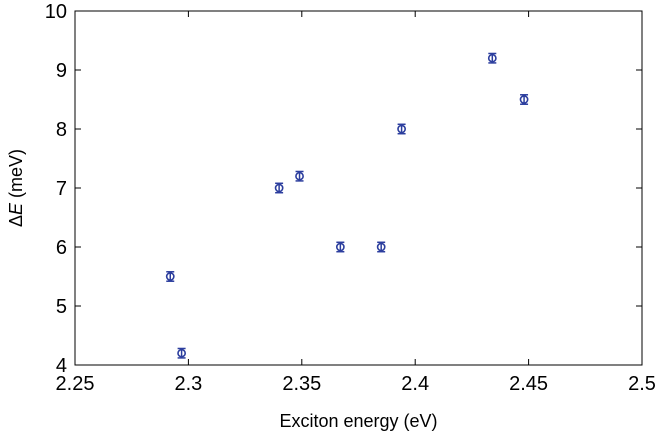 This screenshot has height=438, width=657. What do you see at coordinates (188, 384) in the screenshot?
I see `x-tick-label: 2.3` at bounding box center [188, 384].